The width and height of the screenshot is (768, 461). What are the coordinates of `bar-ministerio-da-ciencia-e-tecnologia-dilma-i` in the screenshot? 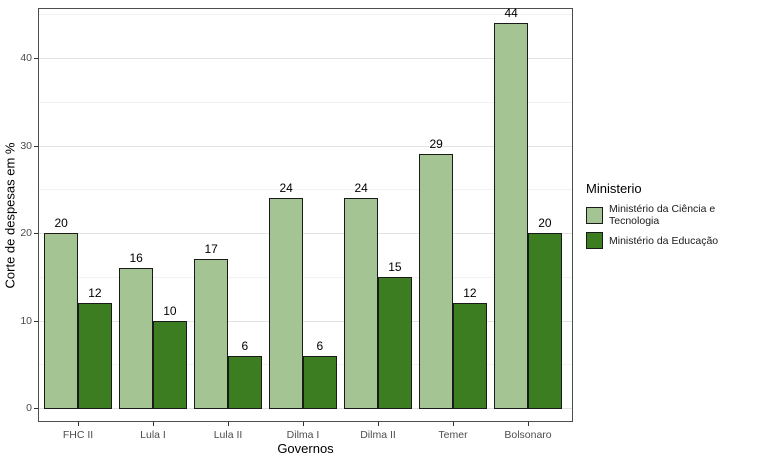 It's located at (286, 303).